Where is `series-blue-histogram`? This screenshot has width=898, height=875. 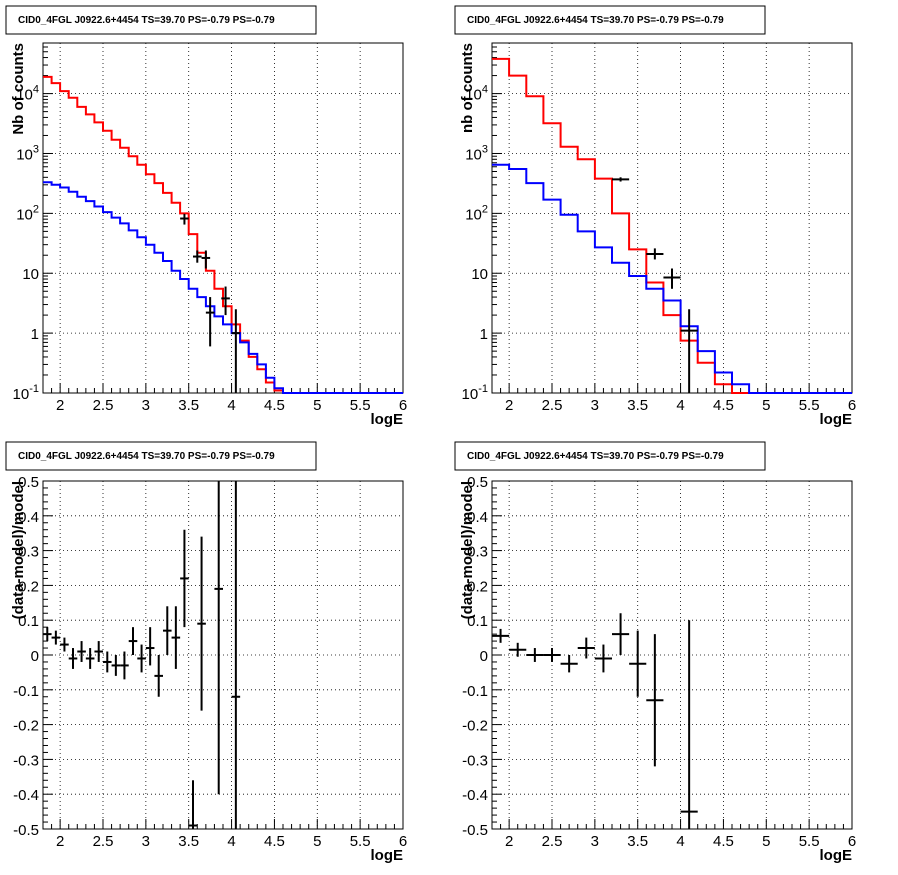
series-blue-histogram is located at coordinates (223, 287).